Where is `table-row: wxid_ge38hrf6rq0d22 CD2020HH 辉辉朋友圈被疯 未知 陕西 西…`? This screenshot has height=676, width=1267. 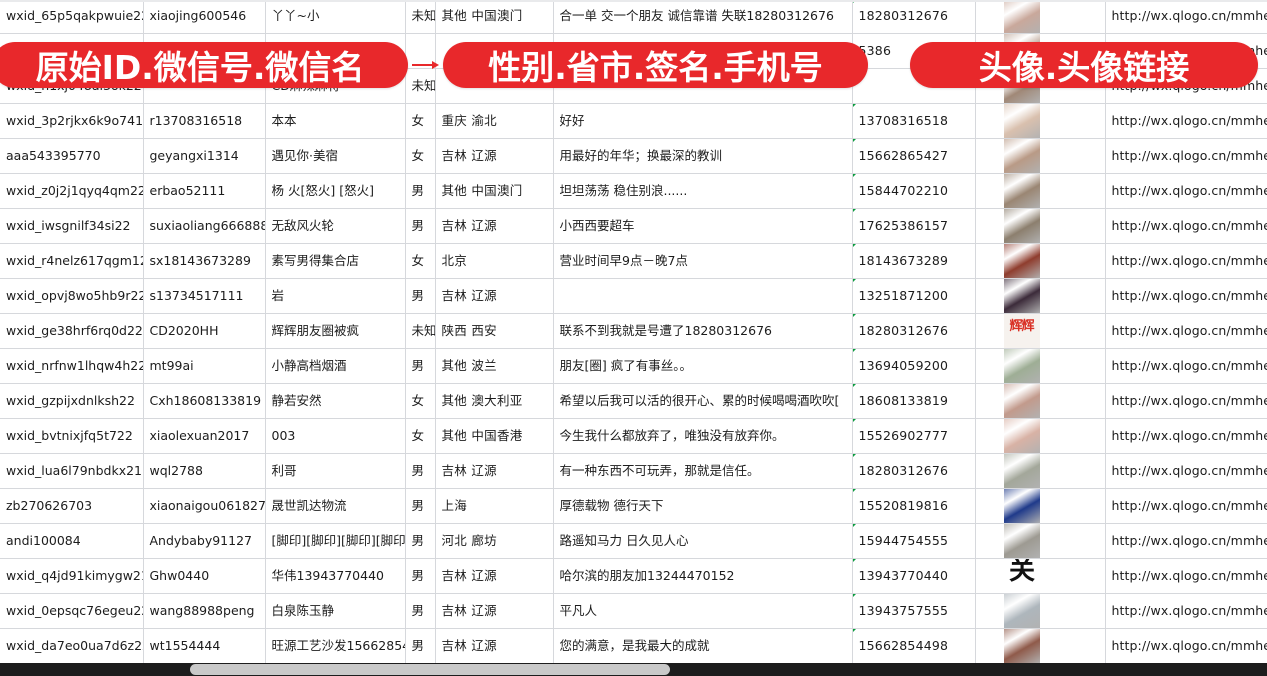
table-row: wxid_ge38hrf6rq0d22 CD2020HH 辉辉朋友圈被疯 未知 陕西 西… is located at coordinates (633, 331).